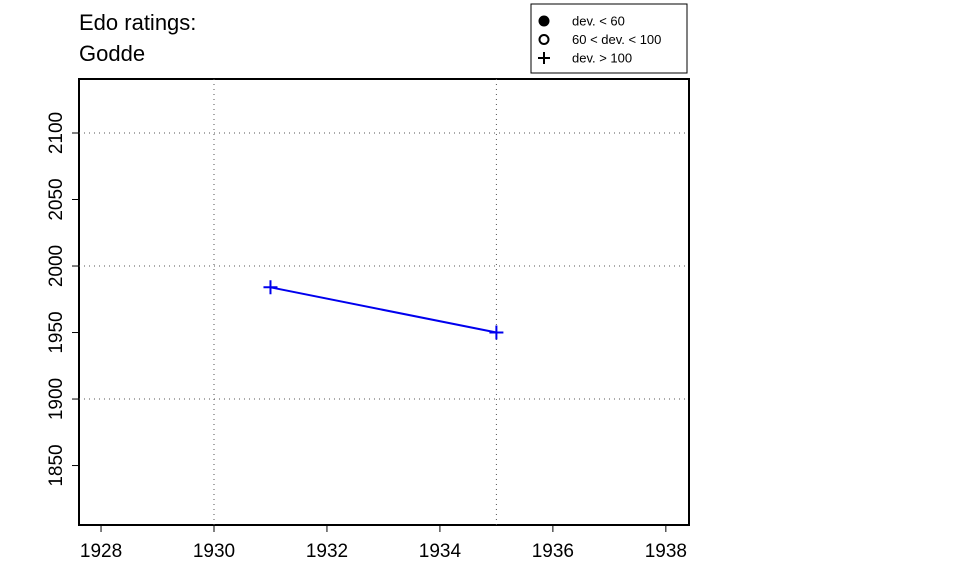 The image size is (960, 581). I want to click on chart-subtitle: Godde, so click(112, 53).